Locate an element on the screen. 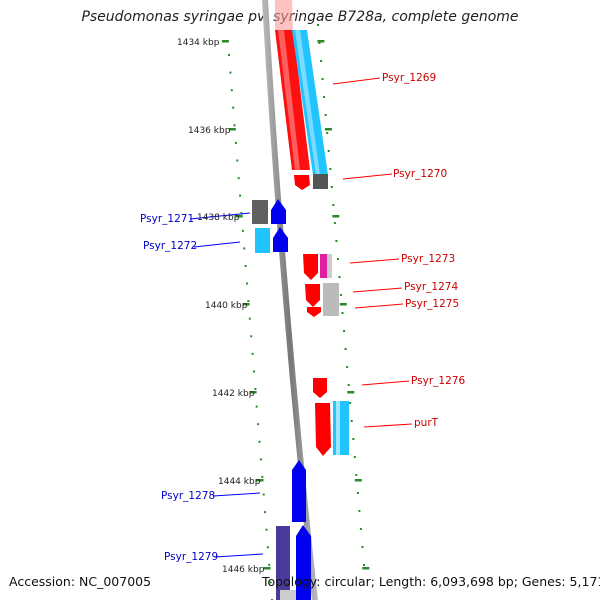 This screenshot has width=600, height=600. kbp-label-1434: 1434 kbp is located at coordinates (198, 43).